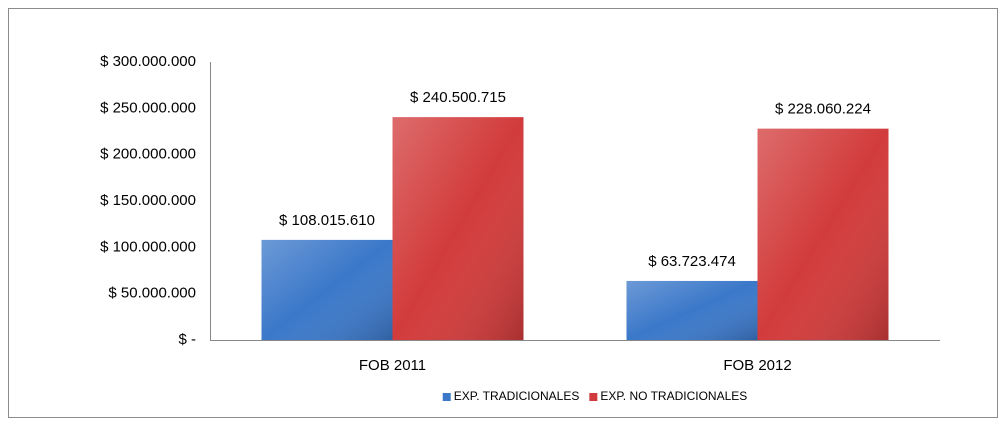  Describe the element at coordinates (458, 97) in the screenshot. I see `data-label: $ 240.500.715` at that location.